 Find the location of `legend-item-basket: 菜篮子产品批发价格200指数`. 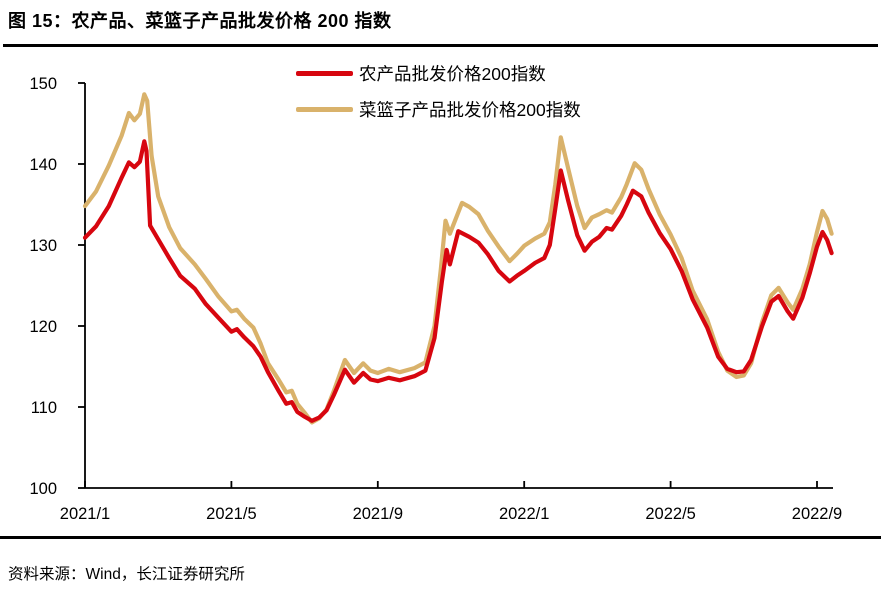

legend-item-basket: 菜篮子产品批发价格200指数 is located at coordinates (438, 109).